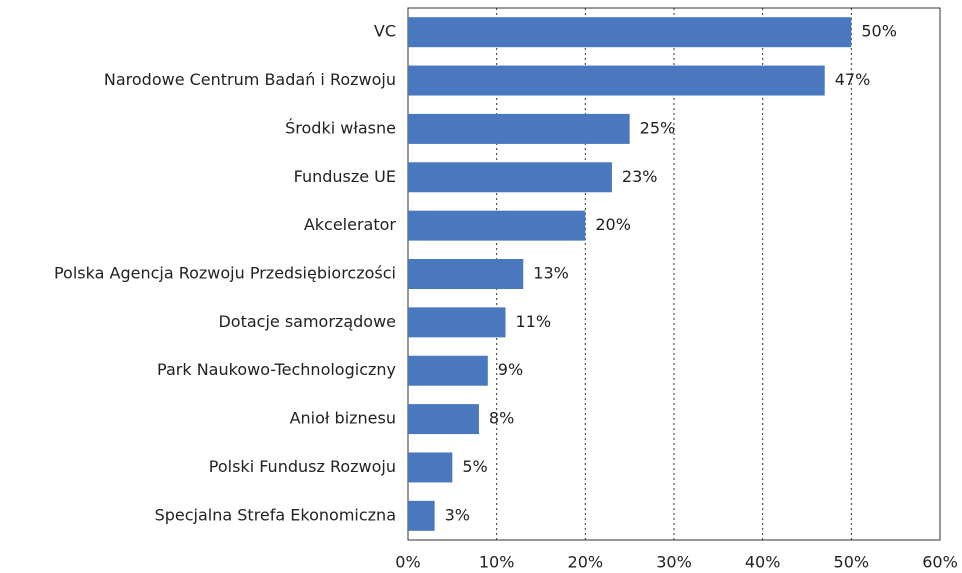 The image size is (962, 573). Describe the element at coordinates (457, 514) in the screenshot. I see `data-label: 3%` at that location.